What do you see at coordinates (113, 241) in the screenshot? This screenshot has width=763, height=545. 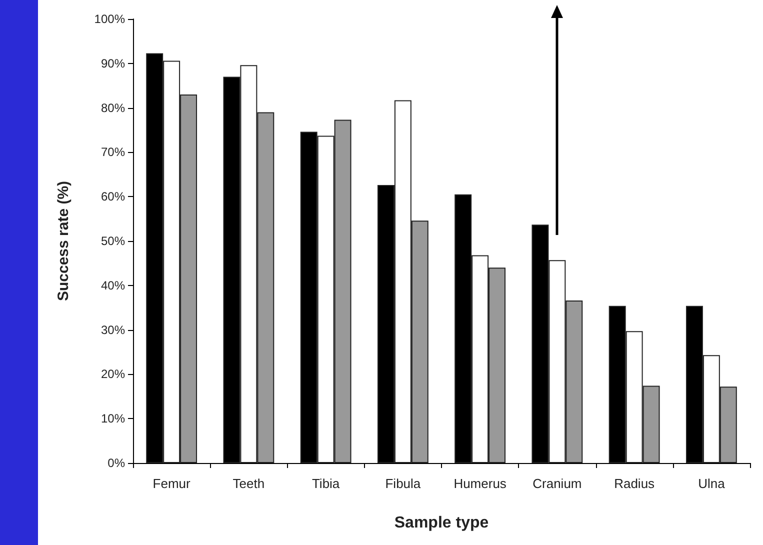 I see `y-tick-label: 50%` at bounding box center [113, 241].